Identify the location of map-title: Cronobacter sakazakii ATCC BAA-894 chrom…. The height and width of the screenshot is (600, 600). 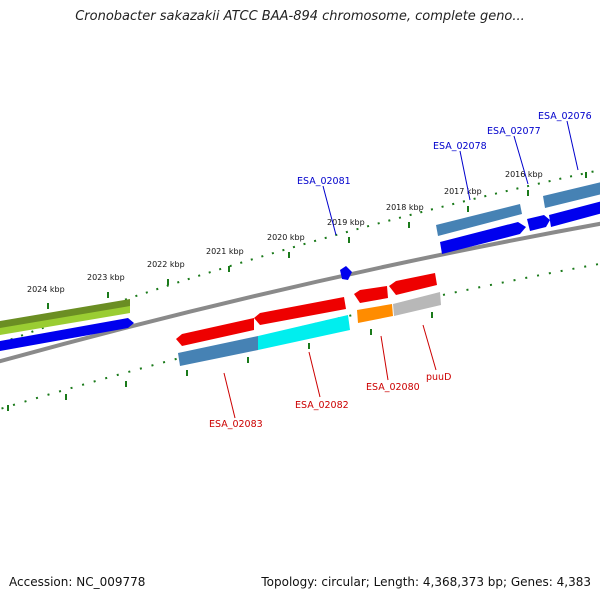
(300, 16).